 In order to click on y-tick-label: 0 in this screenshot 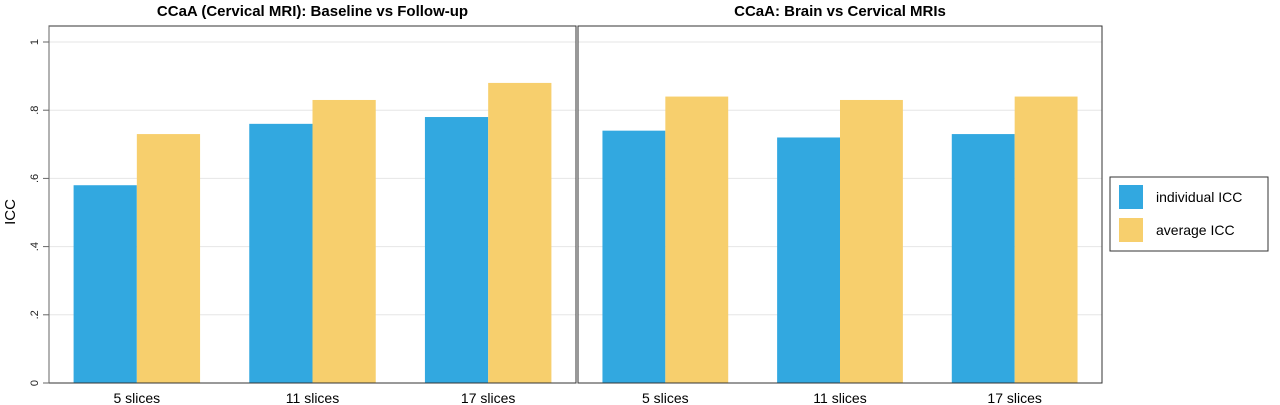, I will do `click(35, 383)`.